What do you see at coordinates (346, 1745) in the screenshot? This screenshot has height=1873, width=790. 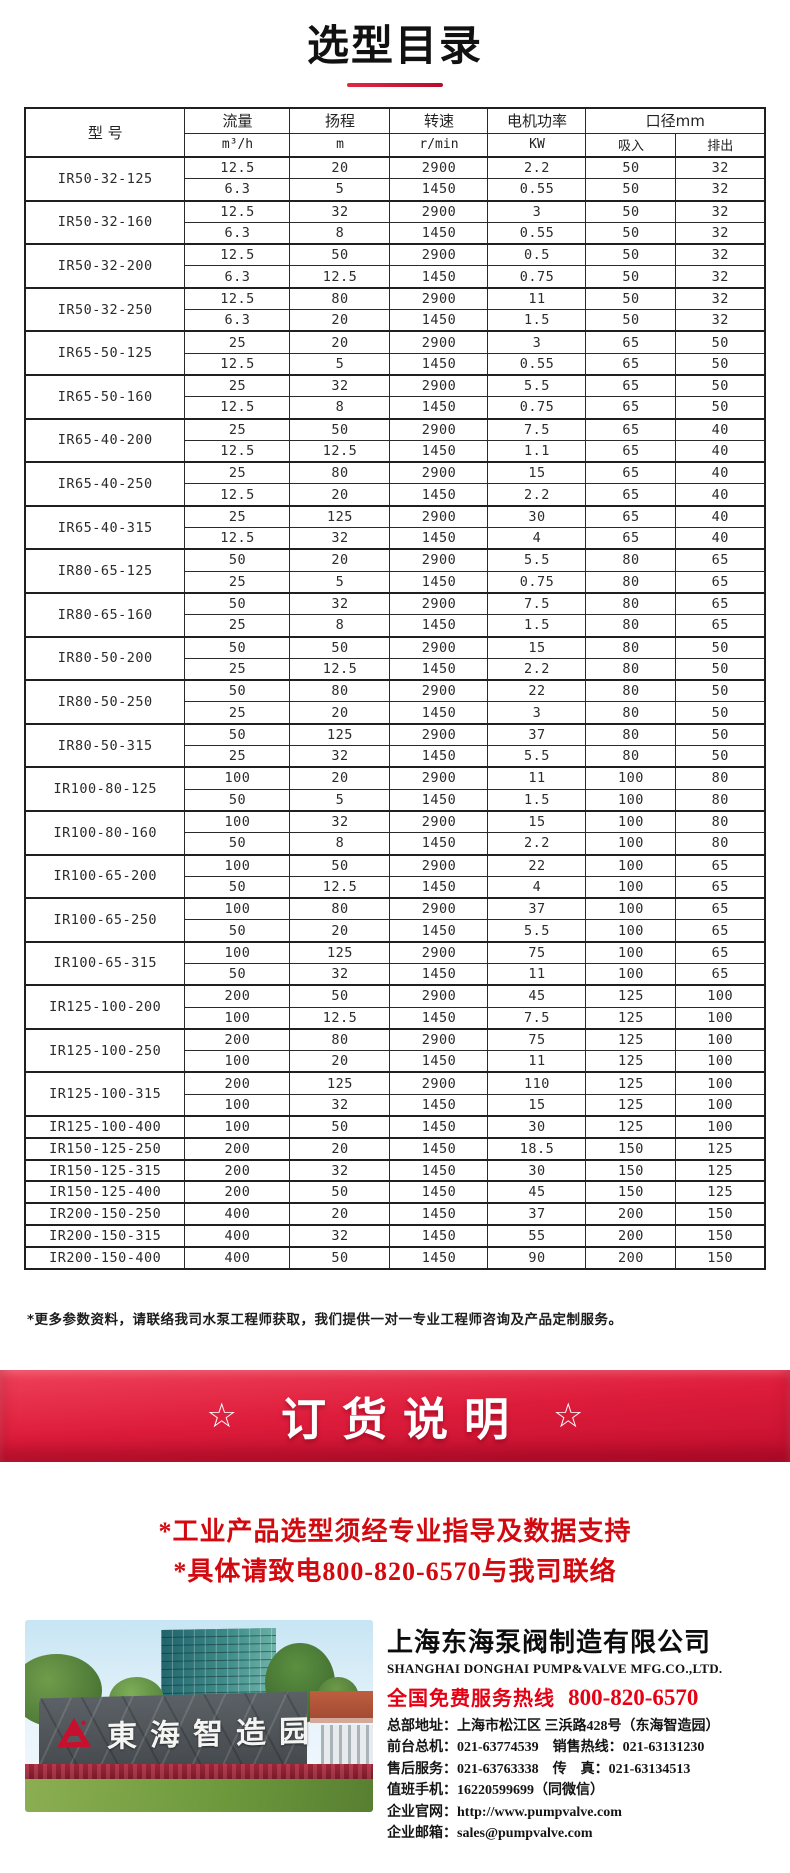 I see `photo-gate` at bounding box center [346, 1745].